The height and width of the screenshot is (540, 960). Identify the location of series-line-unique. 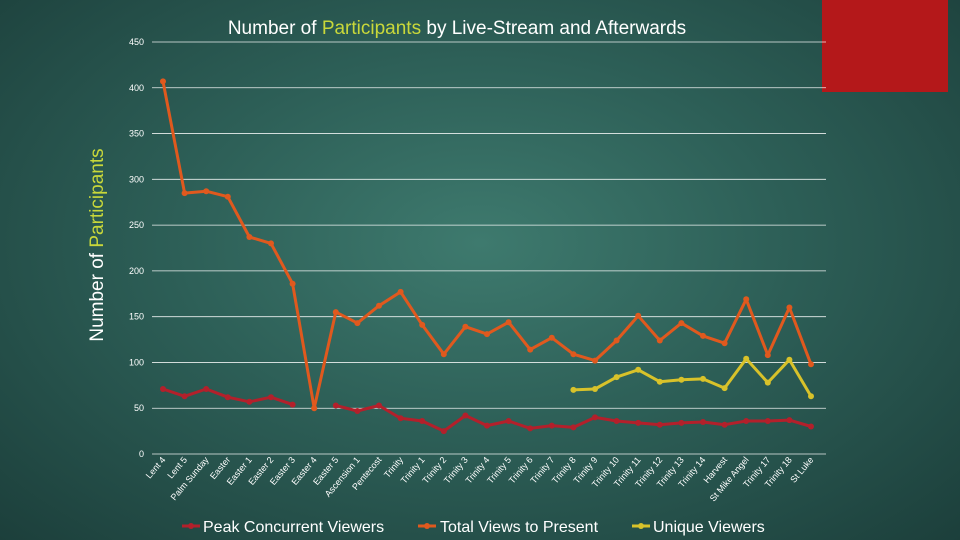
(693, 377).